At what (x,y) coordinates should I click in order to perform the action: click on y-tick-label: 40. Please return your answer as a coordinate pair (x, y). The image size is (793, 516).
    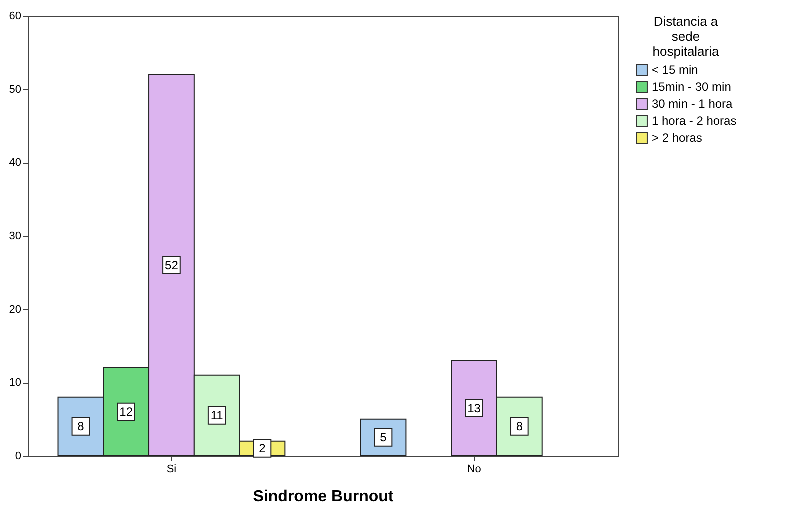
    Looking at the image, I should click on (15, 163).